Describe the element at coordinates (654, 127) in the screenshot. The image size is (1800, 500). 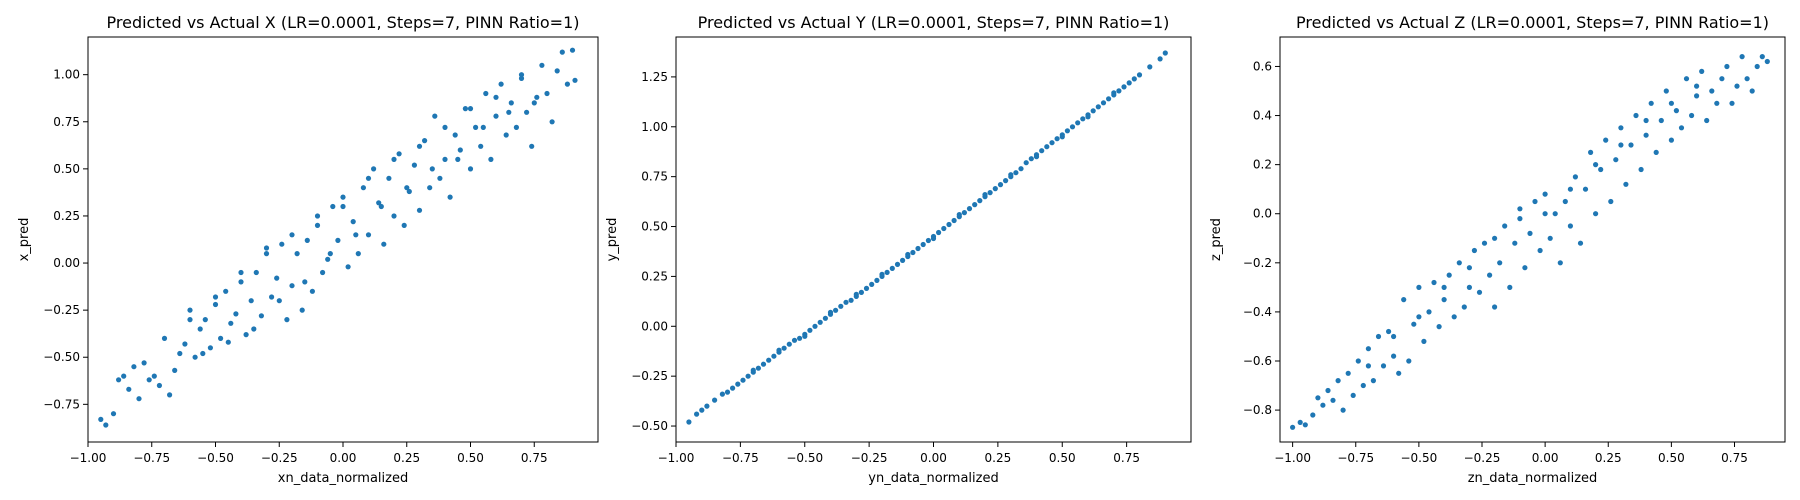
I see `y-tick-label: 1.00` at that location.